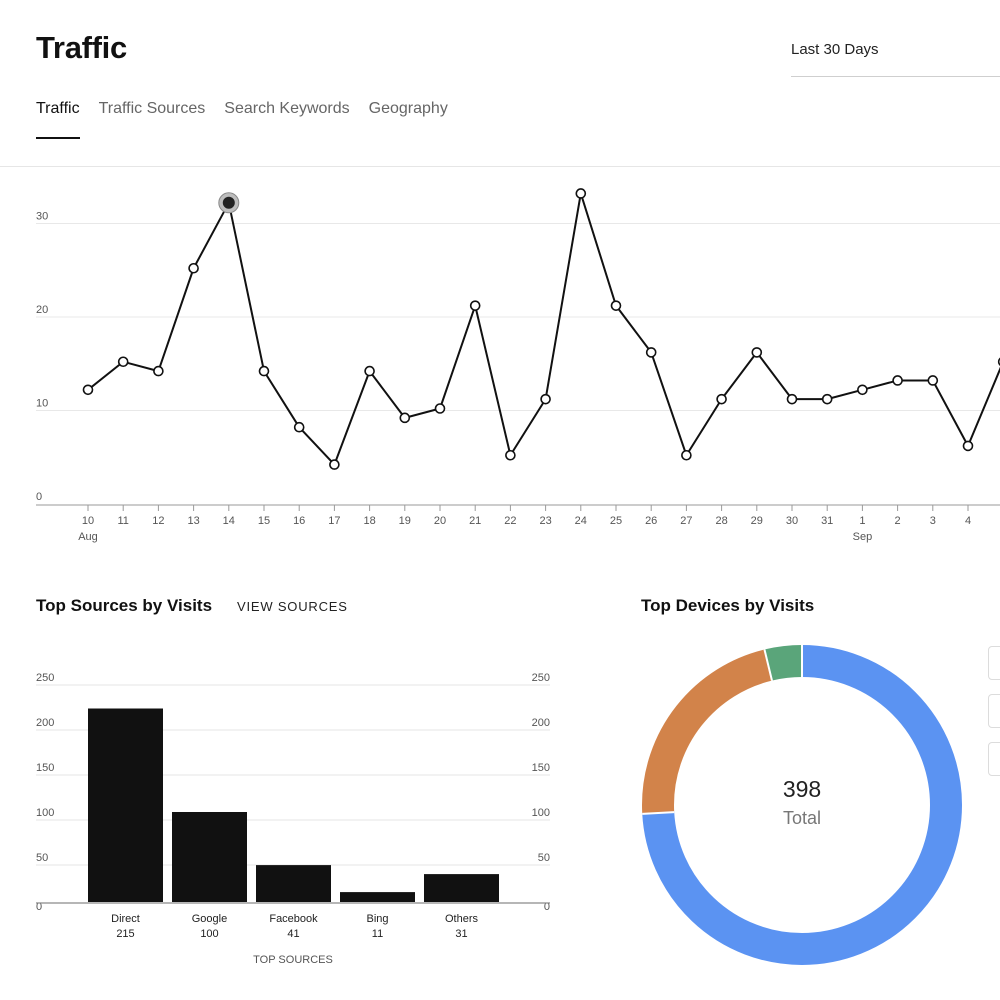  I want to click on x-tick-label: 1, so click(862, 521).